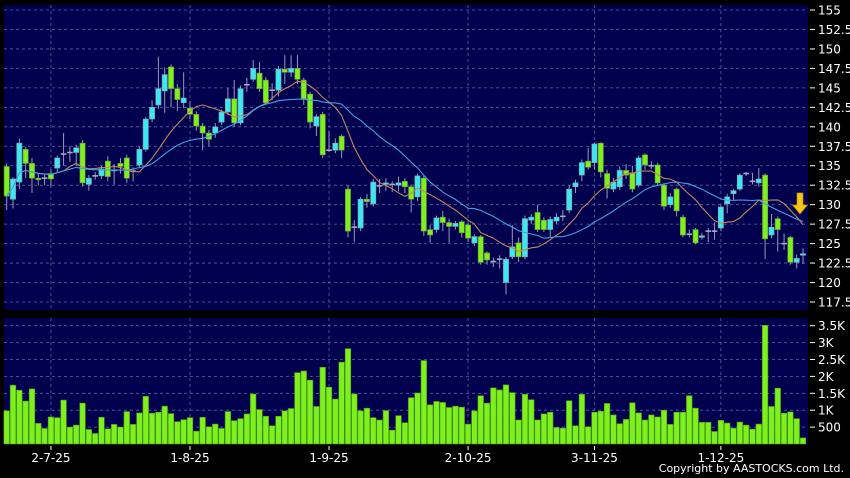 Image resolution: width=850 pixels, height=478 pixels. Describe the element at coordinates (468, 458) in the screenshot. I see `date-tick-label: 2-10-25` at that location.